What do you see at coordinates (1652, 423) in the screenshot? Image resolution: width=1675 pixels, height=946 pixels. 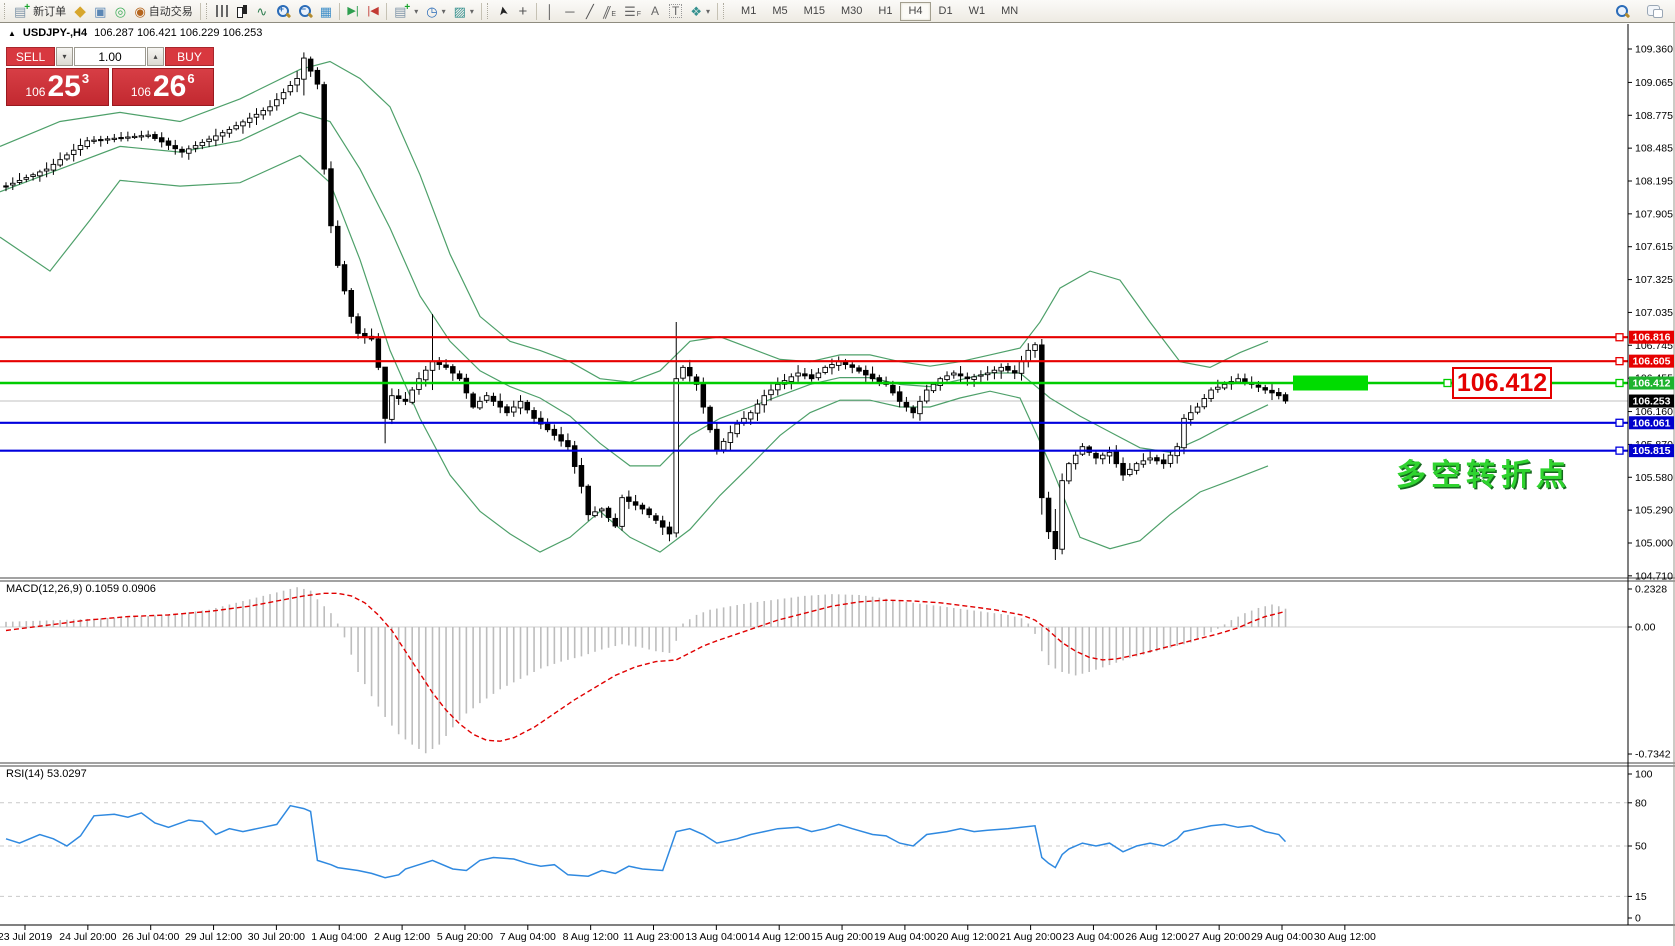 I see `svg-text: 106.061` at bounding box center [1652, 423].